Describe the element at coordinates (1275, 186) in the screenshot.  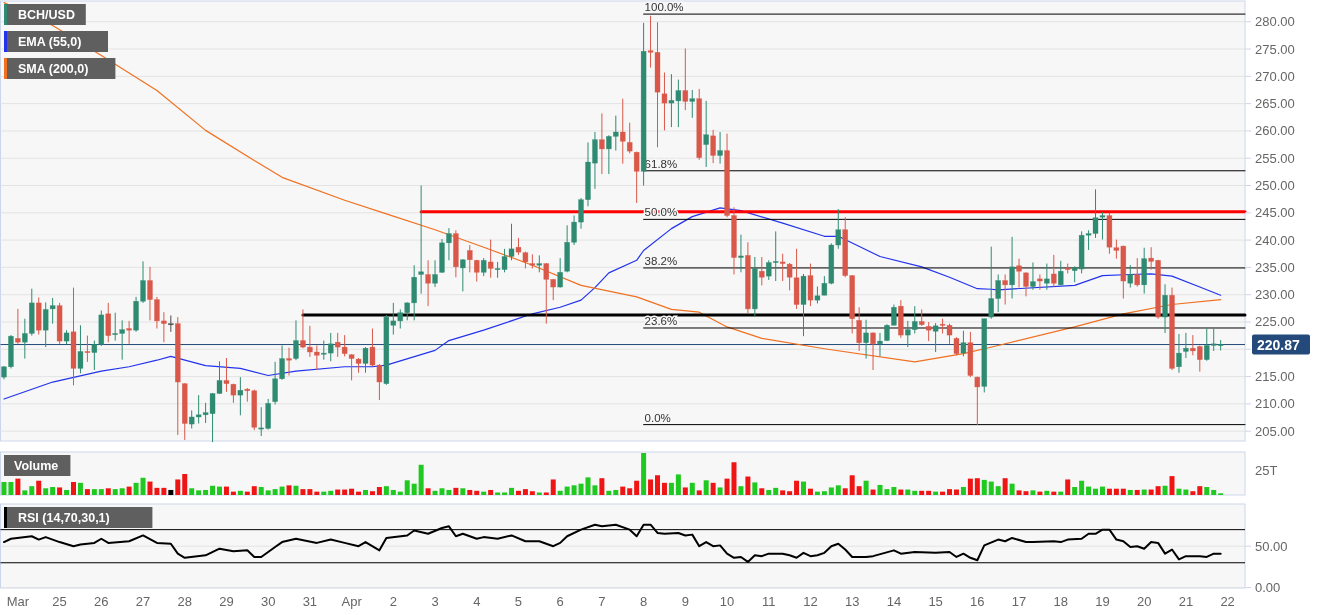
I see `y-tick-label: 250.00` at that location.